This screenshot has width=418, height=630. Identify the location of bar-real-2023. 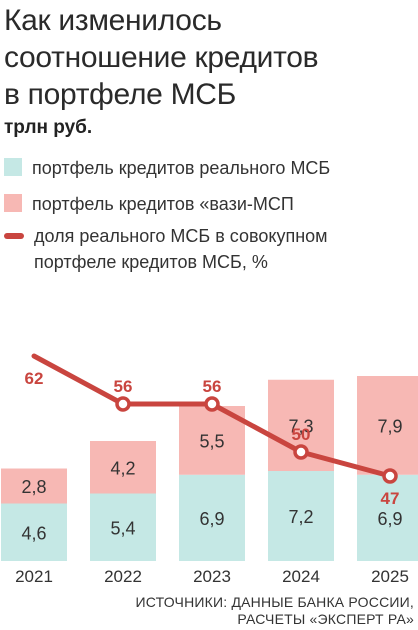
(212, 517).